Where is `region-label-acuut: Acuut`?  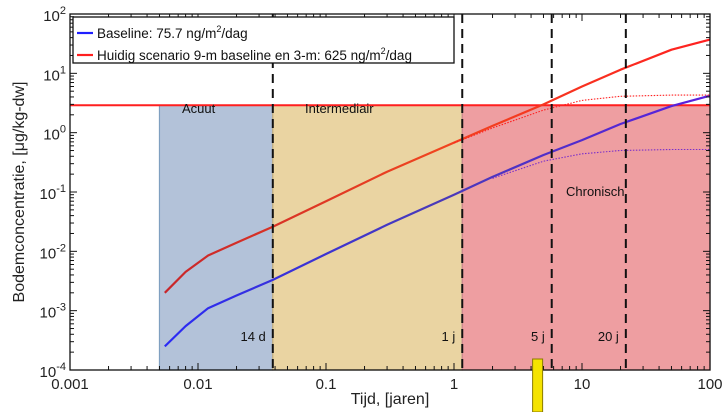 region-label-acuut: Acuut is located at coordinates (199, 108).